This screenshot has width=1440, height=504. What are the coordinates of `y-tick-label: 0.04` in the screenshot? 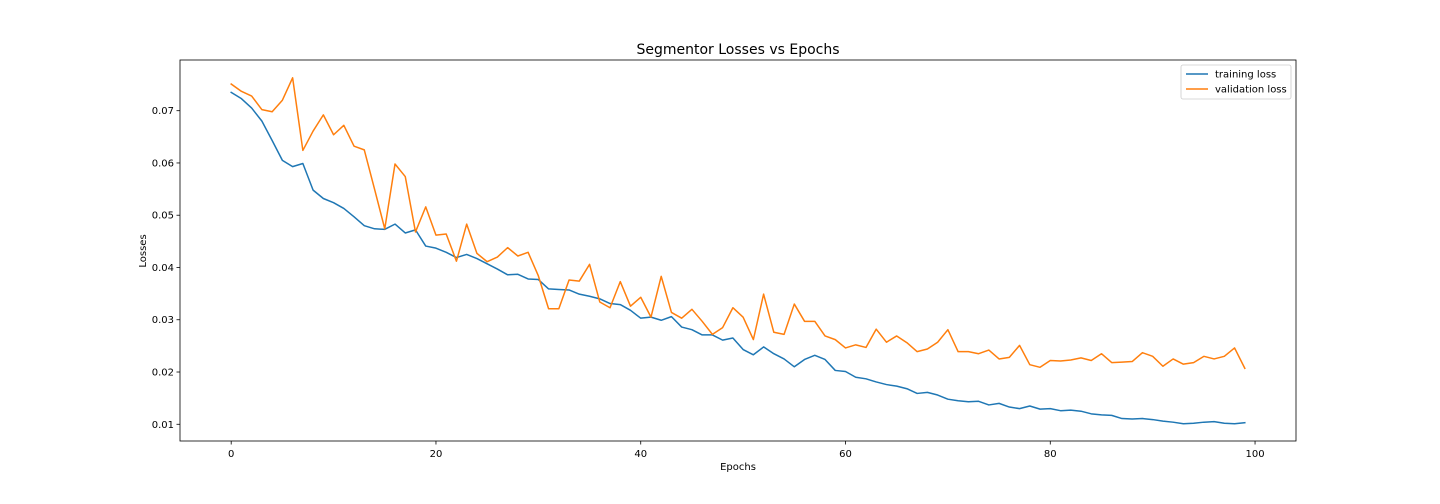 It's located at (163, 268).